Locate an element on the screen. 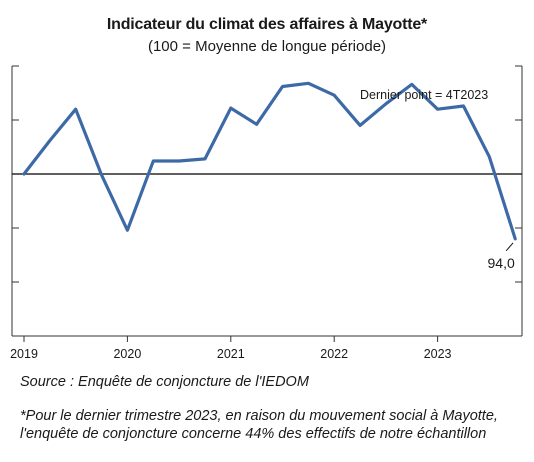 The width and height of the screenshot is (534, 462). last-value-leader is located at coordinates (509, 247).